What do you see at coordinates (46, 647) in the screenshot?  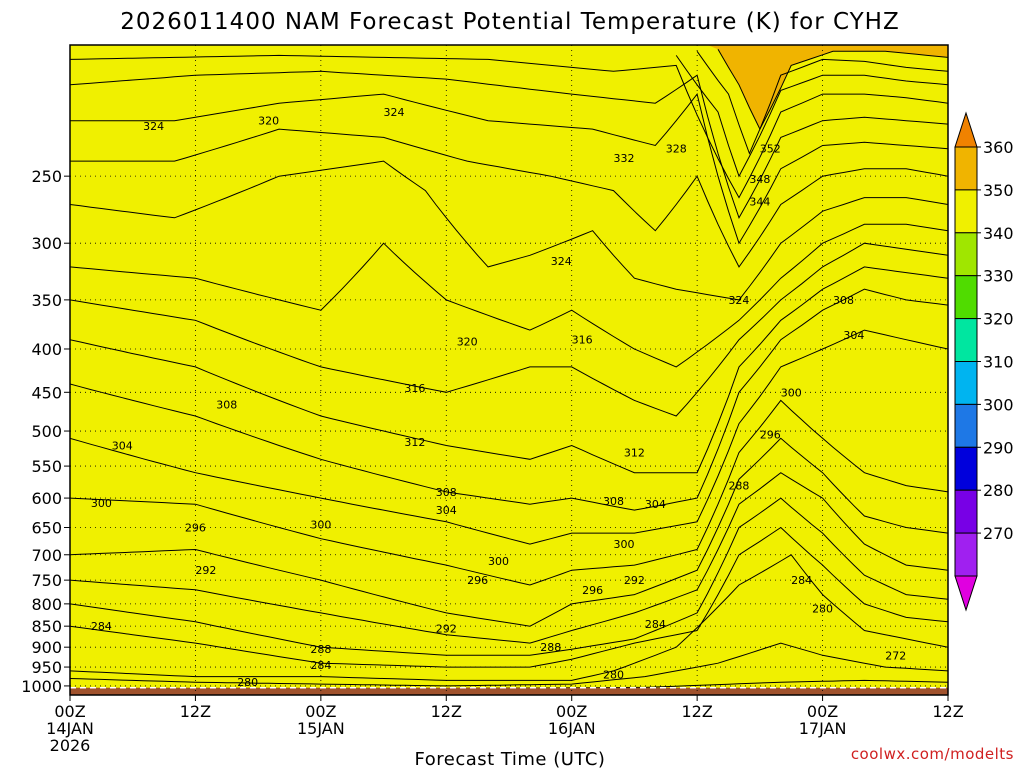 I see `y-tick-label: 900` at bounding box center [46, 647].